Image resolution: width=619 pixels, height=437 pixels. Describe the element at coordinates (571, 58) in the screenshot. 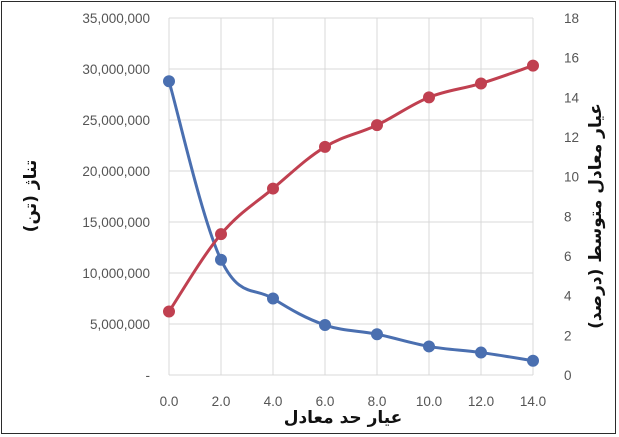

I see `right-axis-tick-label: 16` at that location.